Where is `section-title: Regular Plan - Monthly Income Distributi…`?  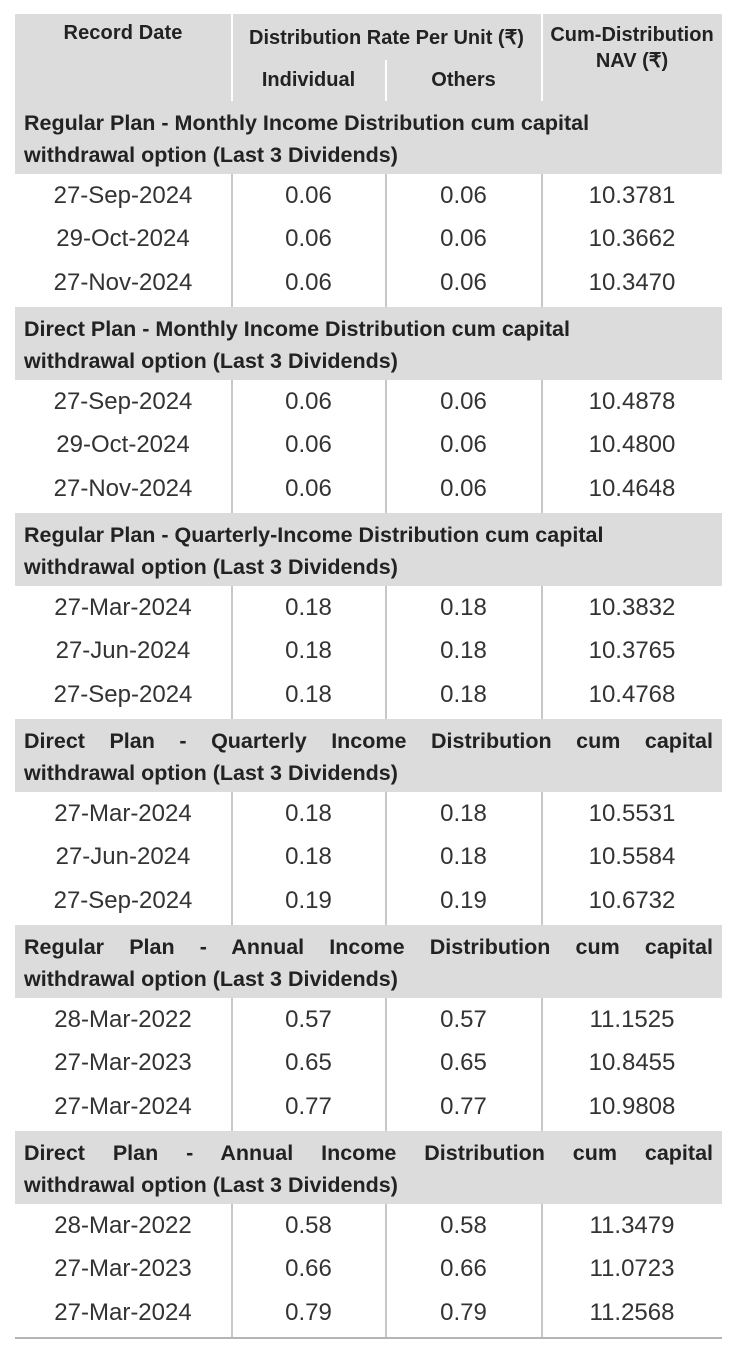
section-title: Regular Plan - Monthly Income Distributi… is located at coordinates (368, 137).